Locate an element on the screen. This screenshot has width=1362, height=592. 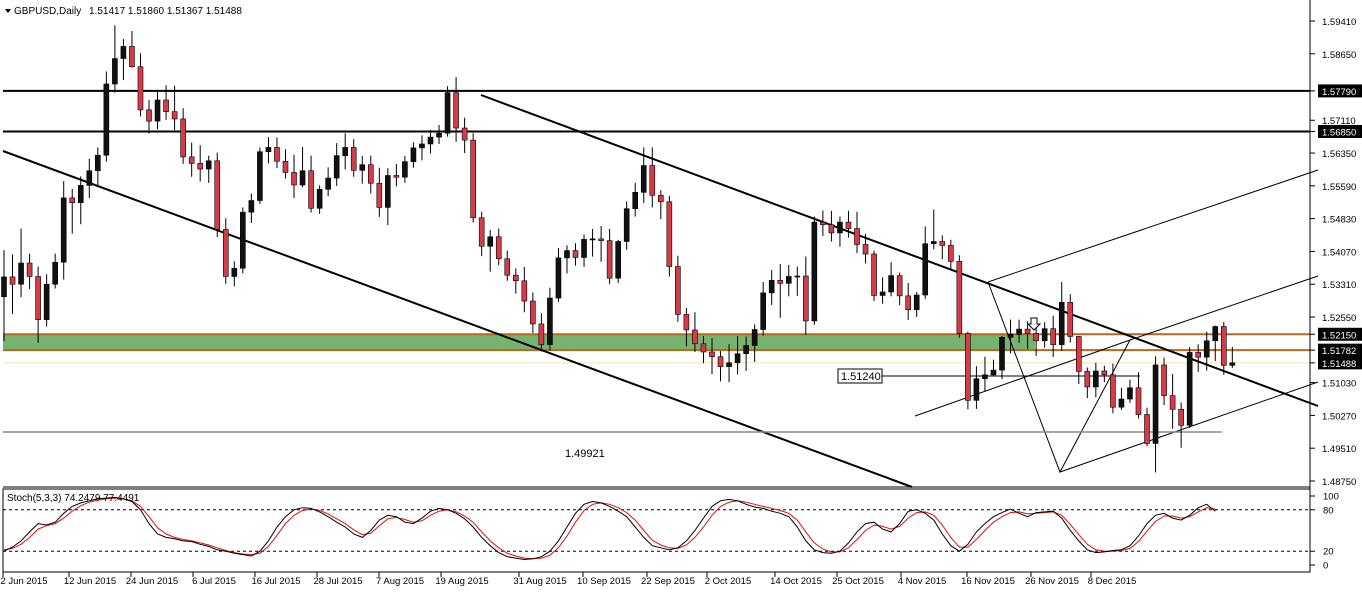
time-label: 4 Nov 2015 is located at coordinates (922, 581).